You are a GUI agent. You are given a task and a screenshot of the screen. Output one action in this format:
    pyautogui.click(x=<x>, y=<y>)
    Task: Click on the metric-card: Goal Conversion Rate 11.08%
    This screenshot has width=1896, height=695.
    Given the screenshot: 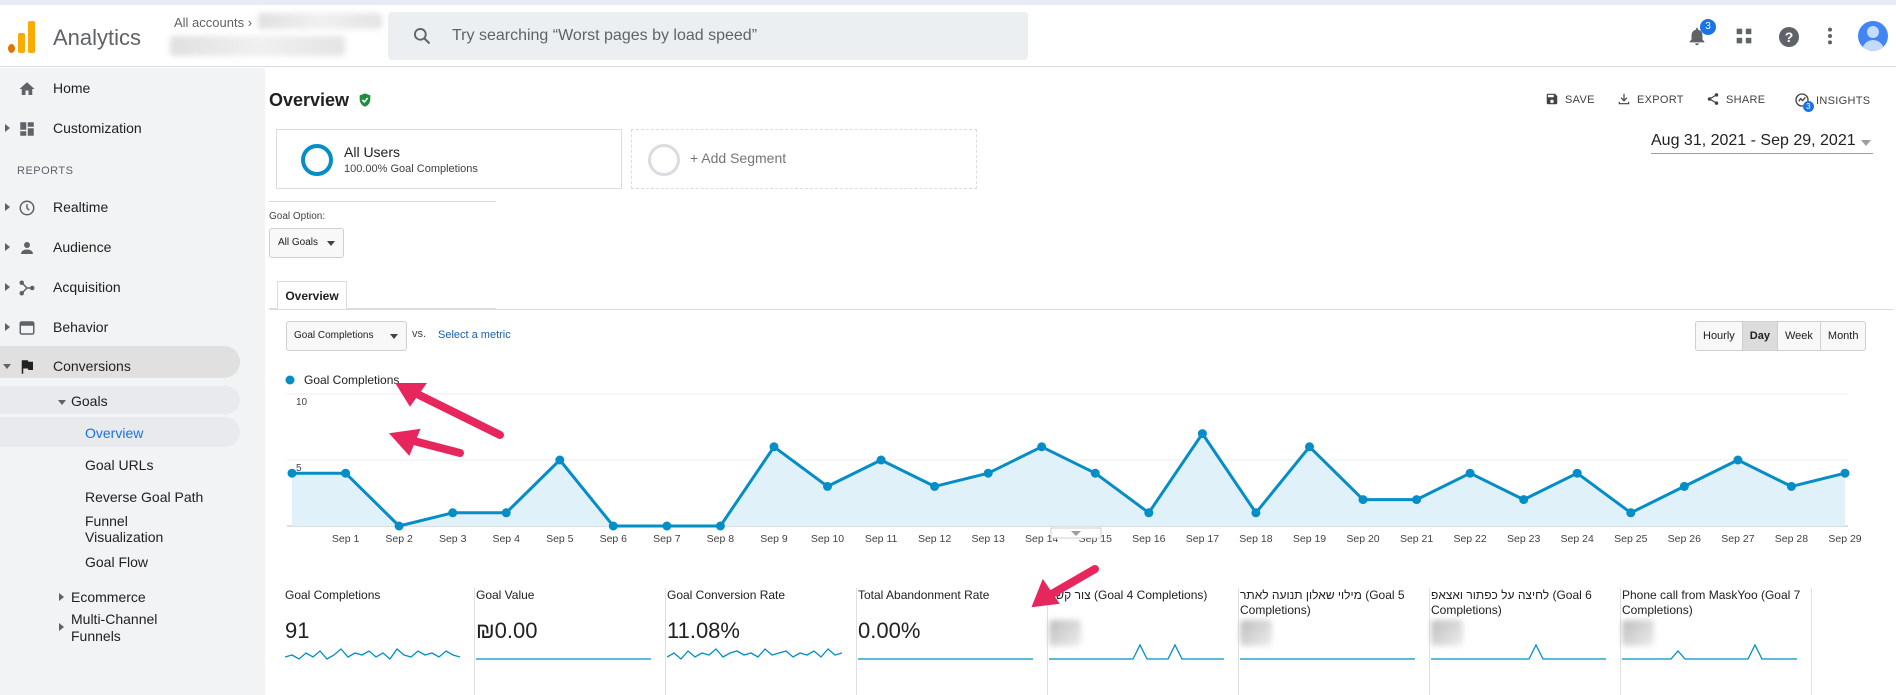 What is the action you would take?
    pyautogui.click(x=762, y=641)
    